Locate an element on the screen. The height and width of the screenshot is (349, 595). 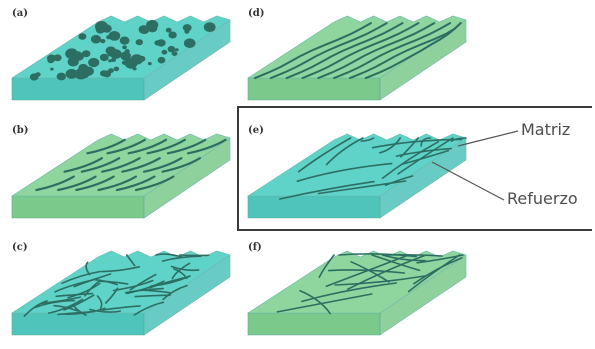
slab-b is located at coordinates (121, 176).